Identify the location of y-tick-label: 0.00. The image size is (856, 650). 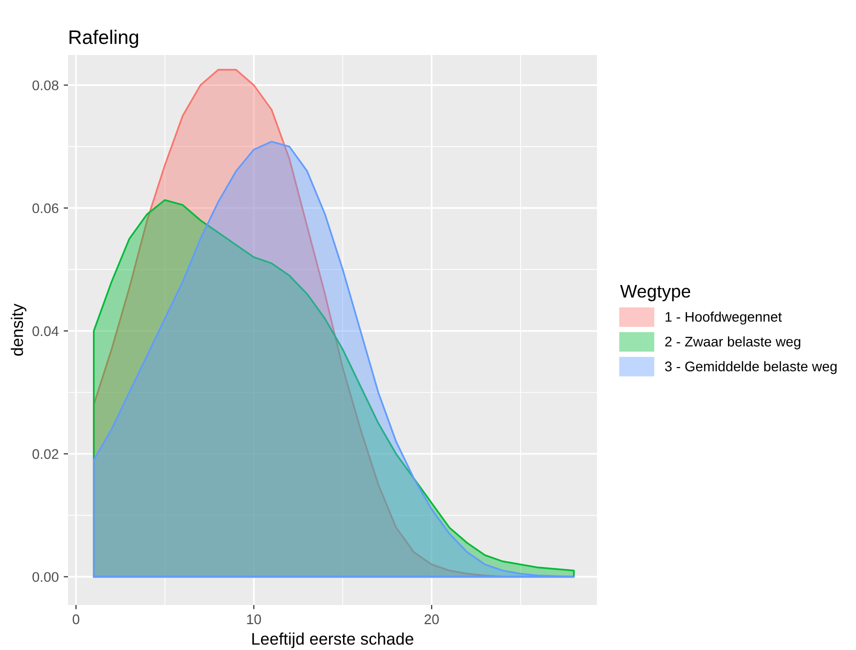
(45, 577).